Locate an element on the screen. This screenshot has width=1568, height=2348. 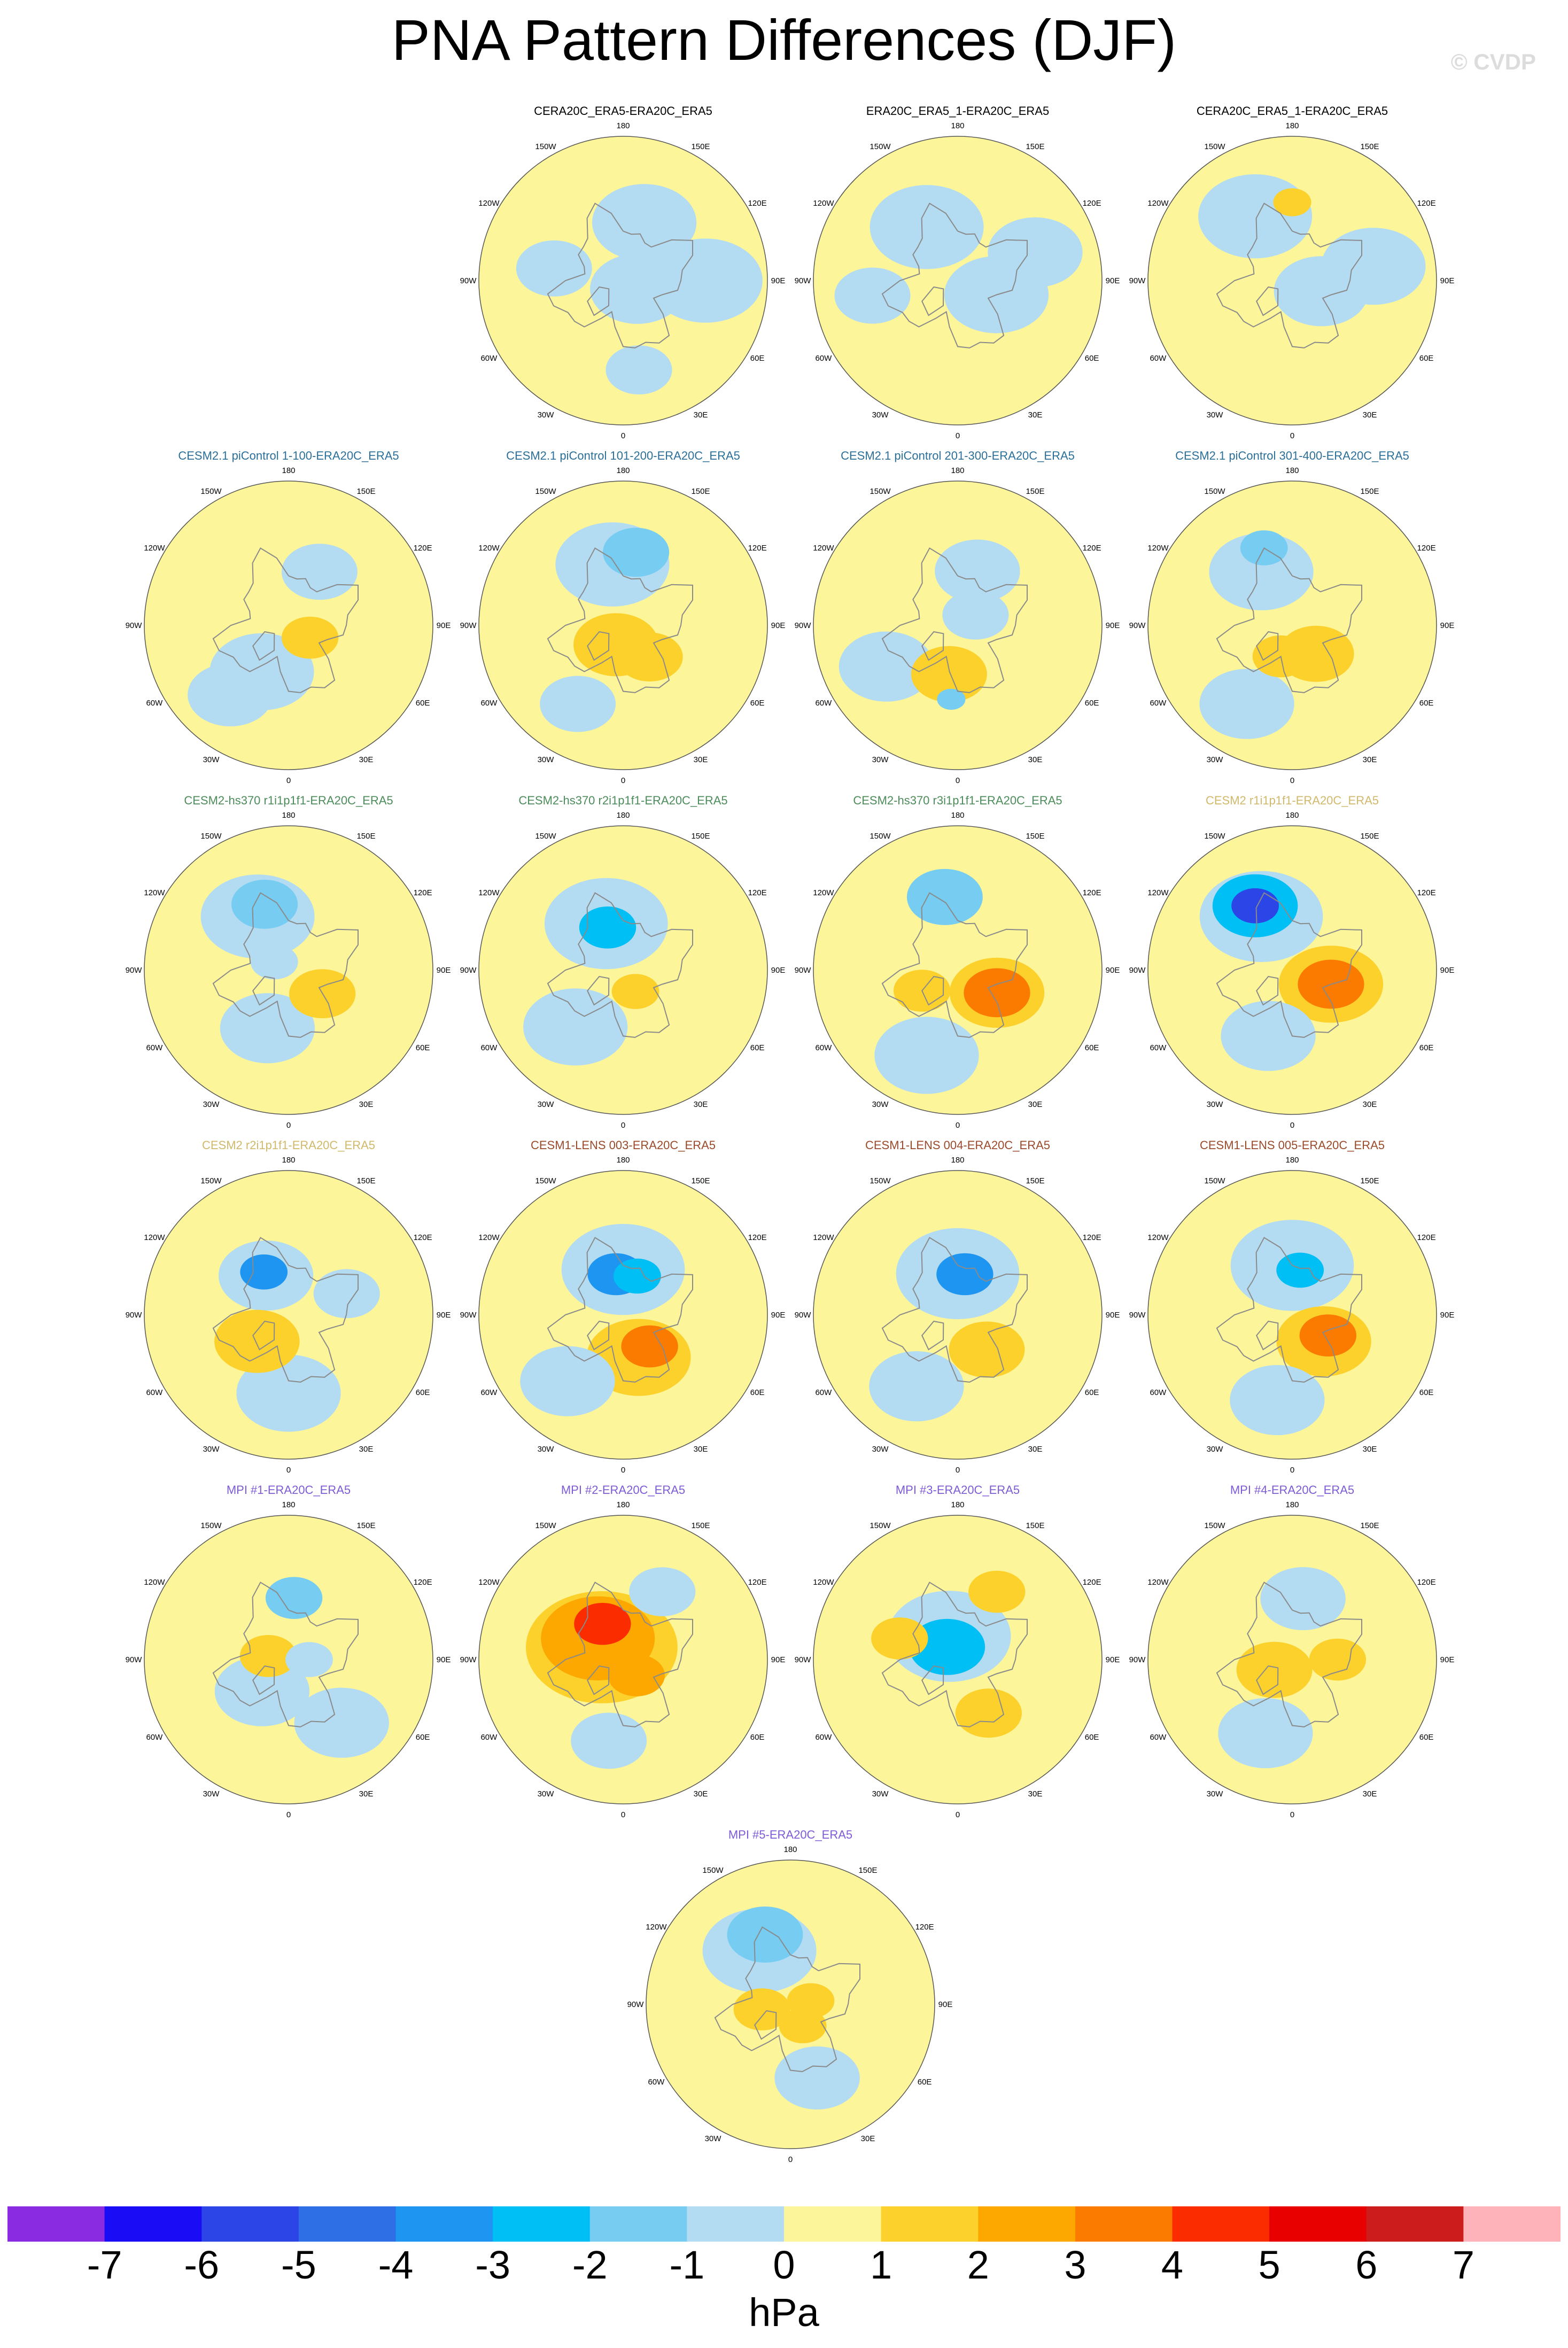
panel-title: CESM2 r2i1p1f1-ERA20C_ERA5 is located at coordinates (288, 1145).